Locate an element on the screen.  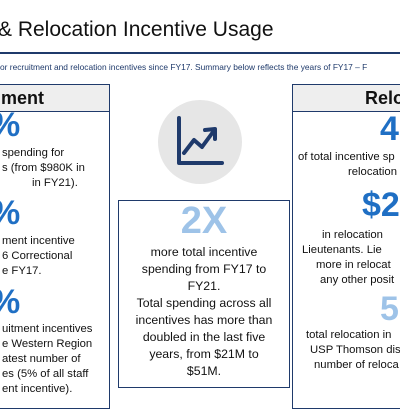
recruitment-stat-2-line-1: ment incentive is located at coordinates (38, 241).